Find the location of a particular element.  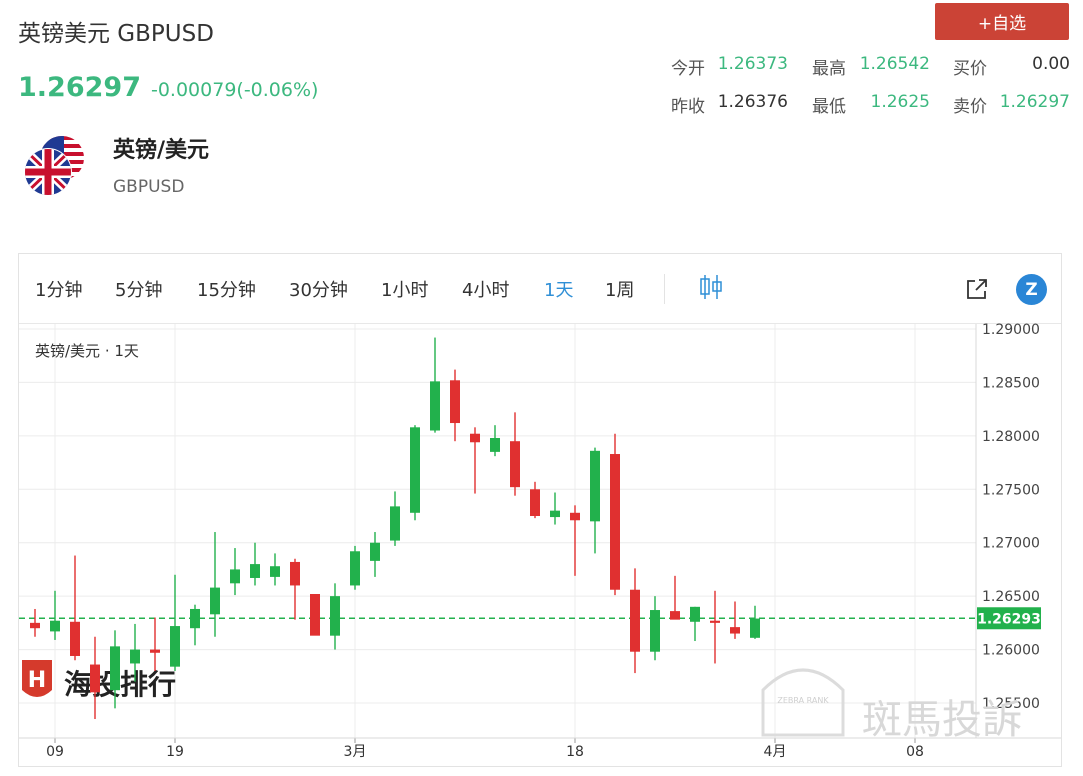

watermark-shield-icon is located at coordinates (37, 678).